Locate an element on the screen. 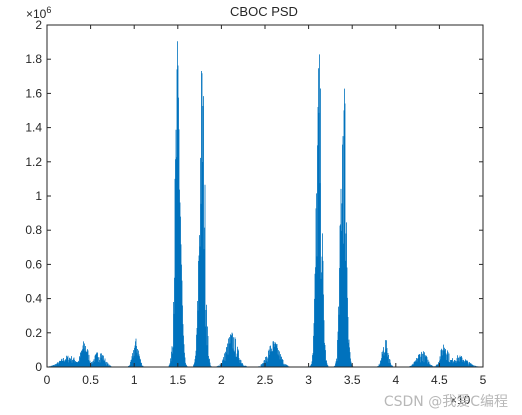 This screenshot has width=522, height=415. y-tick-label: 1.8 is located at coordinates (33, 59).